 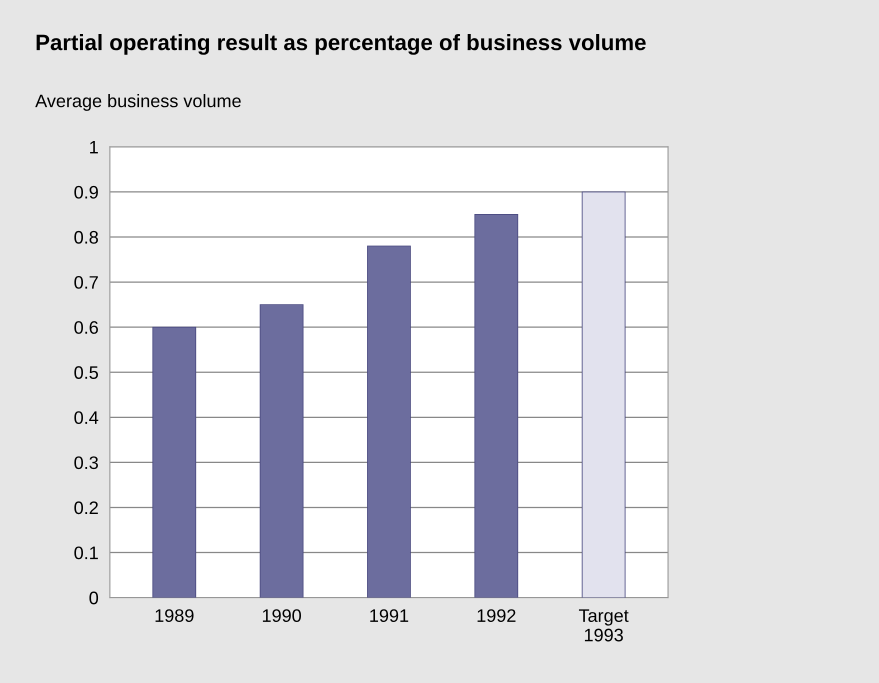 What do you see at coordinates (86, 372) in the screenshot?
I see `y-tick-label: 0.5` at bounding box center [86, 372].